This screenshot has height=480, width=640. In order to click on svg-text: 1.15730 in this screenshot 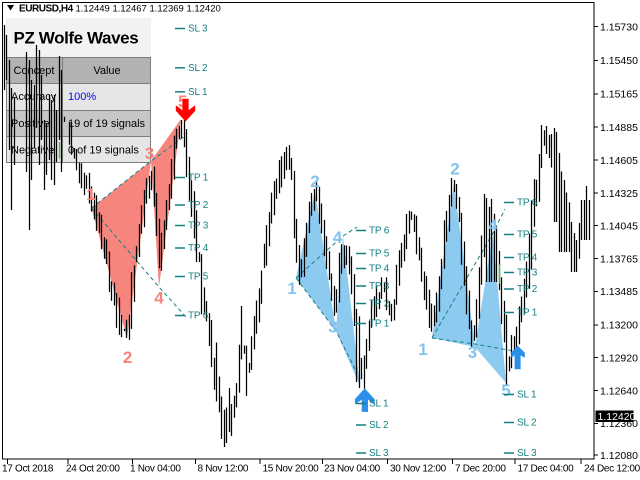, I will do `click(619, 28)`.